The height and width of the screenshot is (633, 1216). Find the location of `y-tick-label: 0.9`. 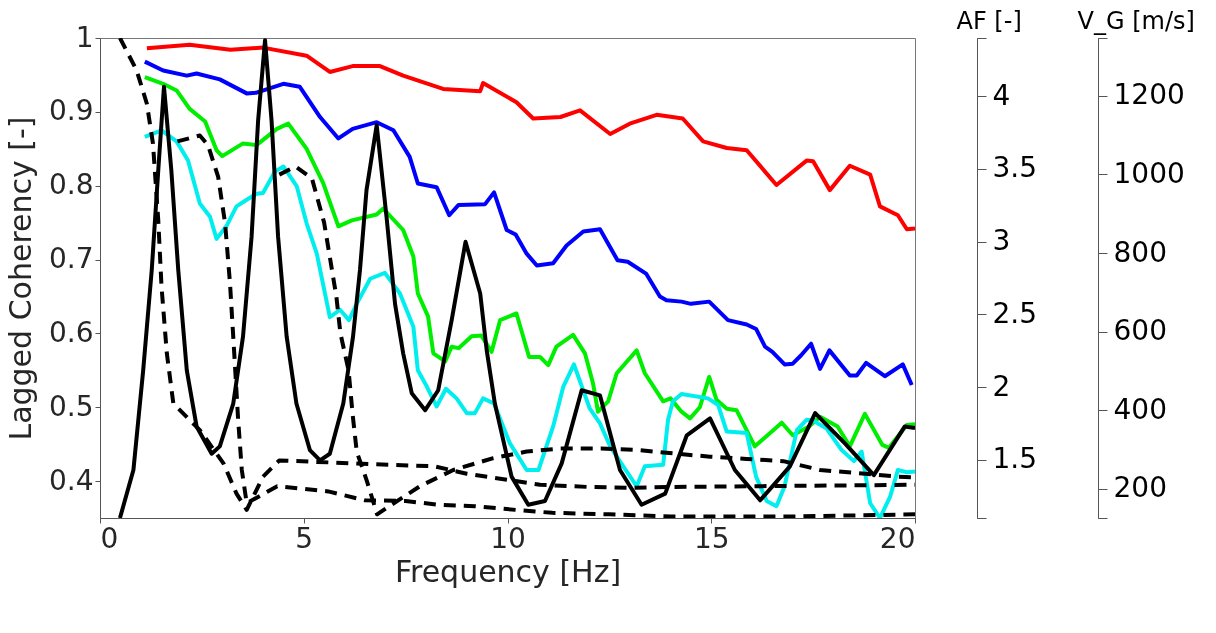

y-tick-label: 0.9 is located at coordinates (71, 111).